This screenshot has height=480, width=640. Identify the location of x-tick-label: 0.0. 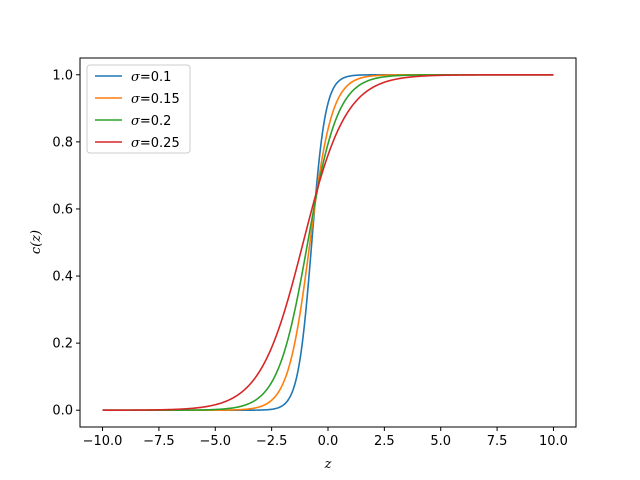
(328, 441).